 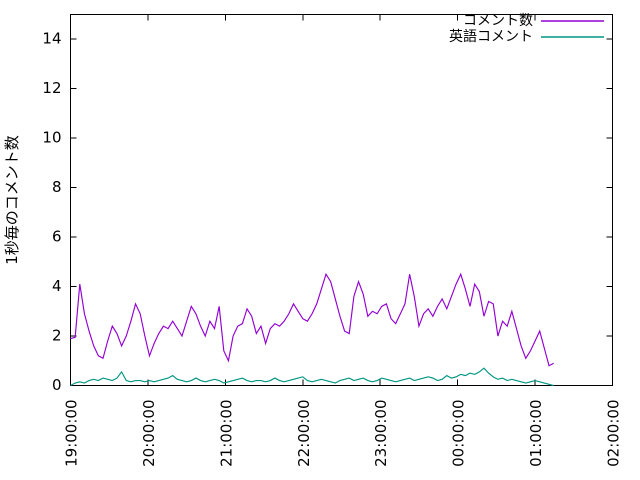 I want to click on y-tick-label: 4, so click(x=57, y=286).